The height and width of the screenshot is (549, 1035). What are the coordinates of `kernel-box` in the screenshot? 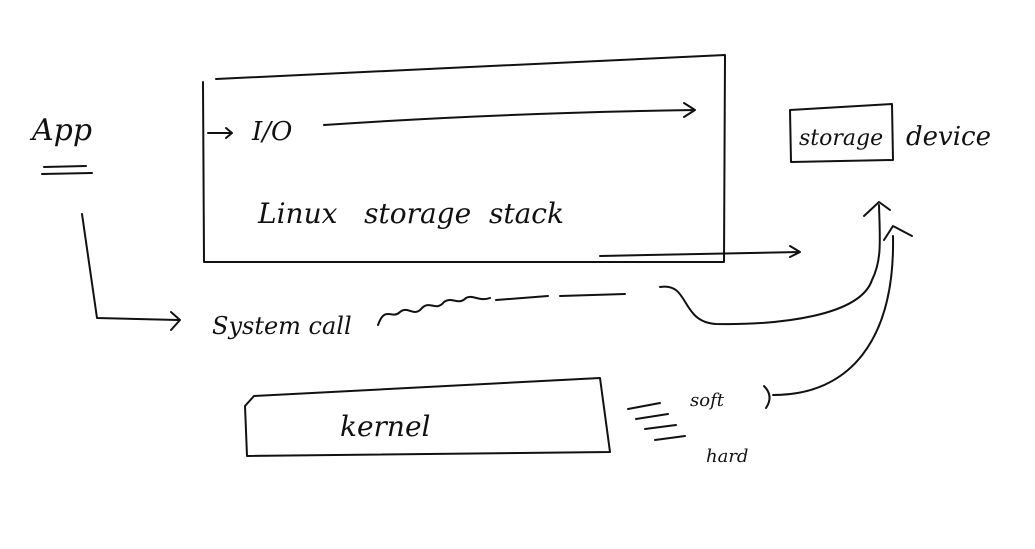 It's located at (427, 417).